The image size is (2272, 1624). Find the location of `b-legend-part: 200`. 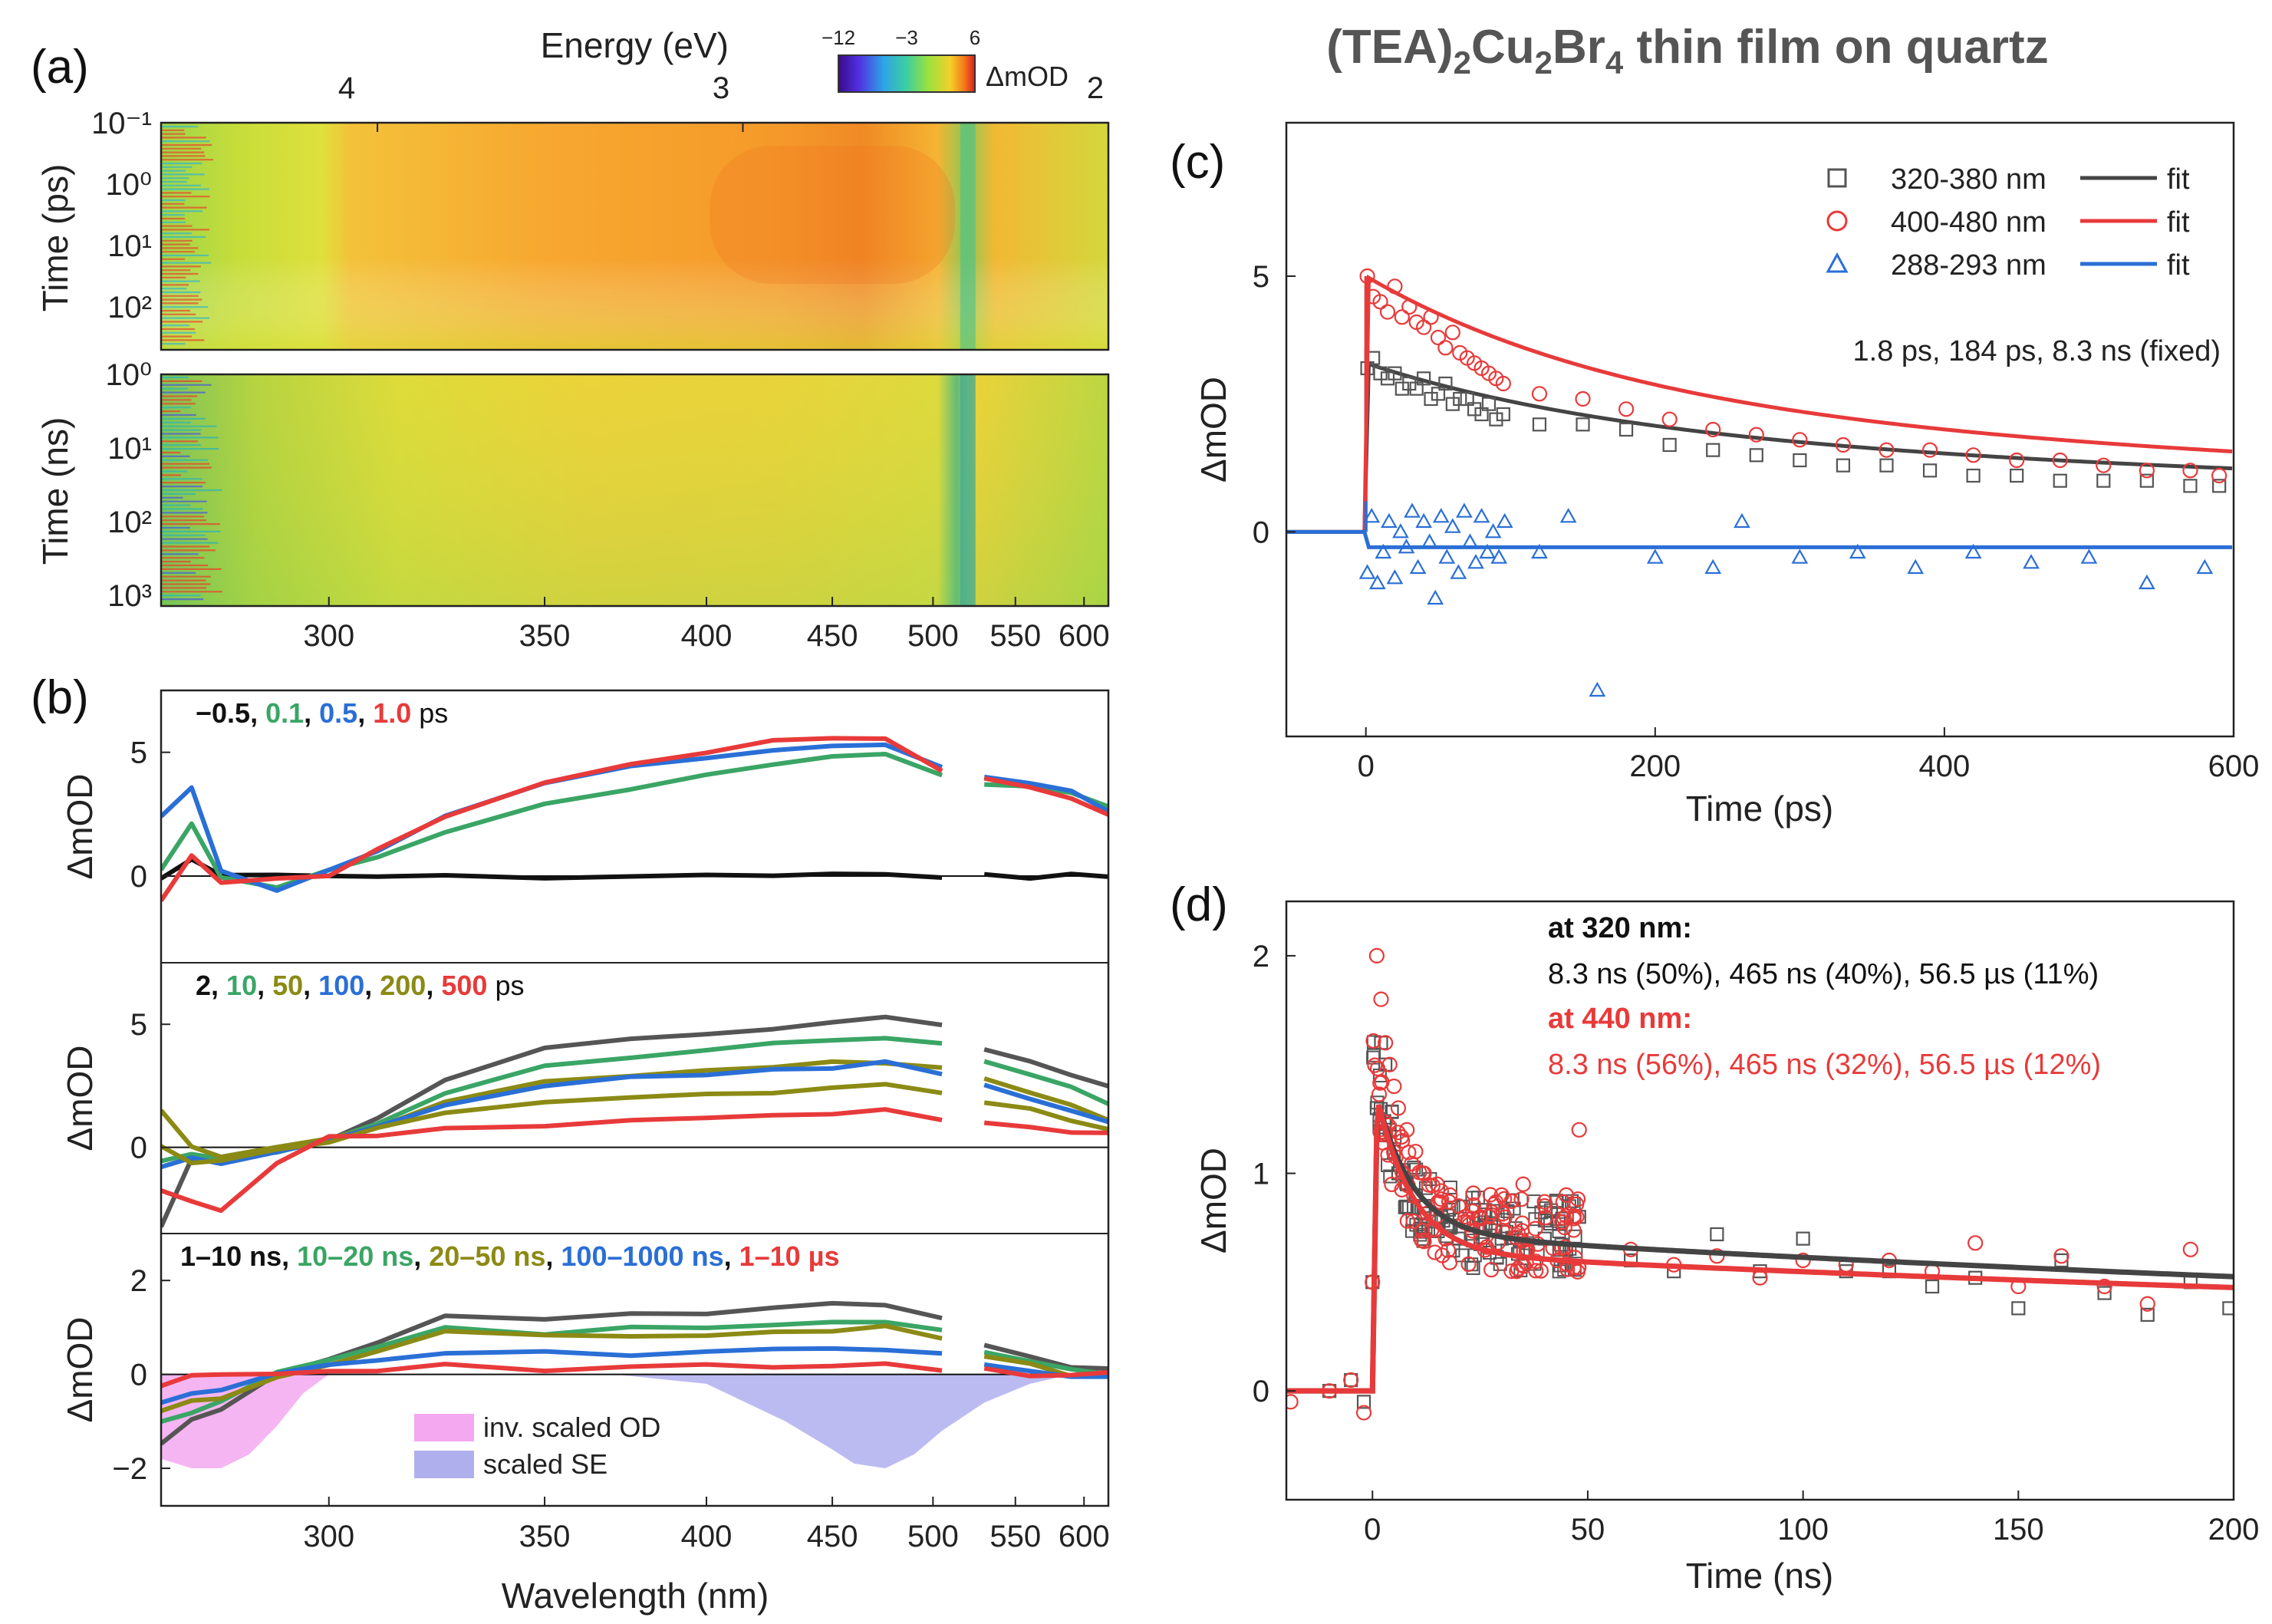

b-legend-part: 200 is located at coordinates (403, 985).